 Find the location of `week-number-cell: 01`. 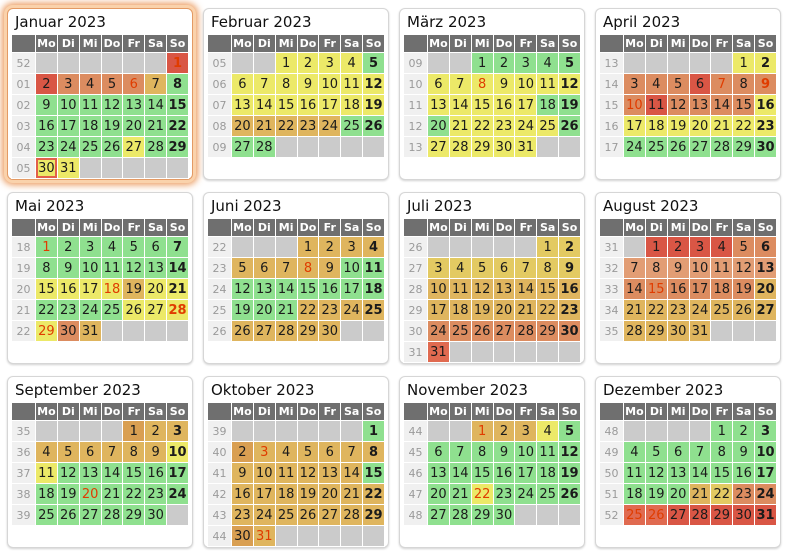

week-number-cell: 01 is located at coordinates (23, 84).